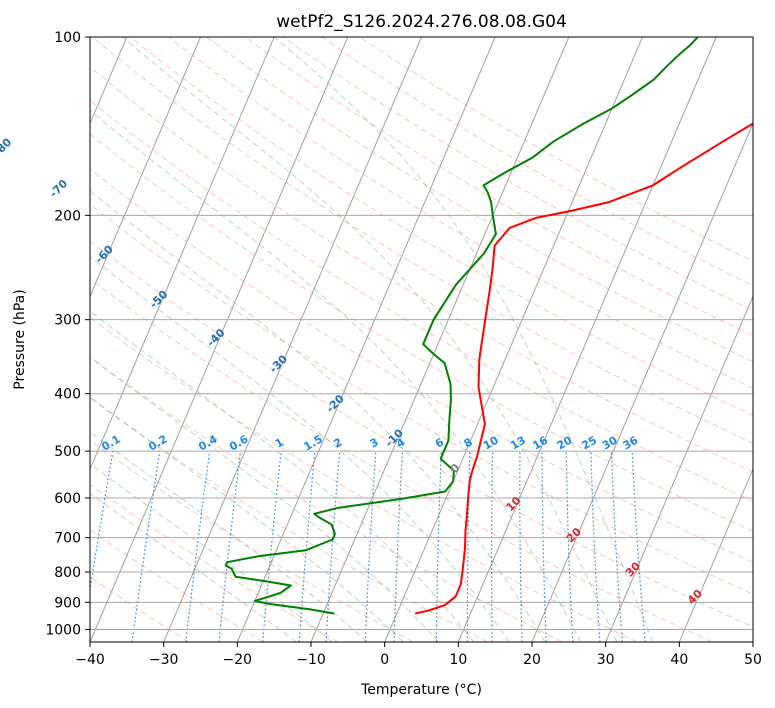 The height and width of the screenshot is (708, 775). Describe the element at coordinates (753, 660) in the screenshot. I see `x-tick-label: 50` at that location.